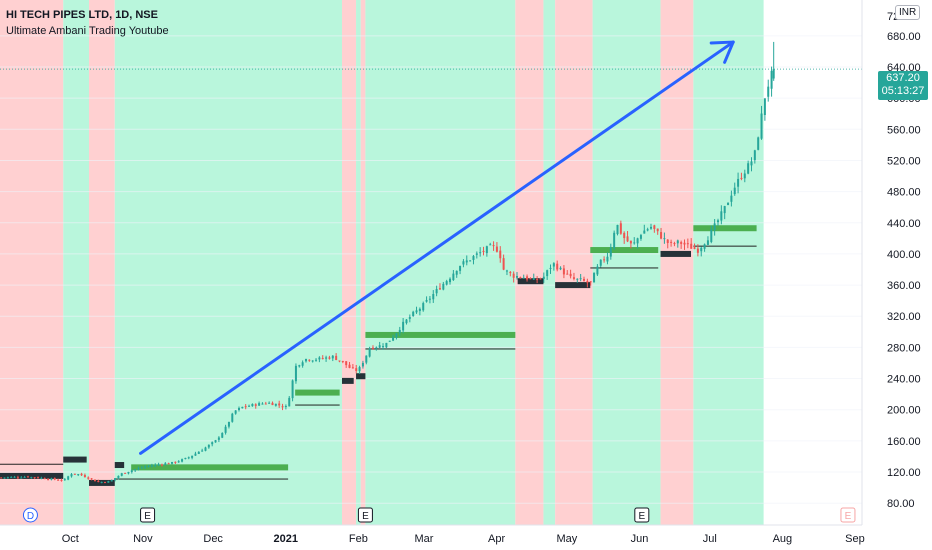  Describe the element at coordinates (87, 31) in the screenshot. I see `indicator-title: Ultimate Ambani Trading Youtube` at that location.